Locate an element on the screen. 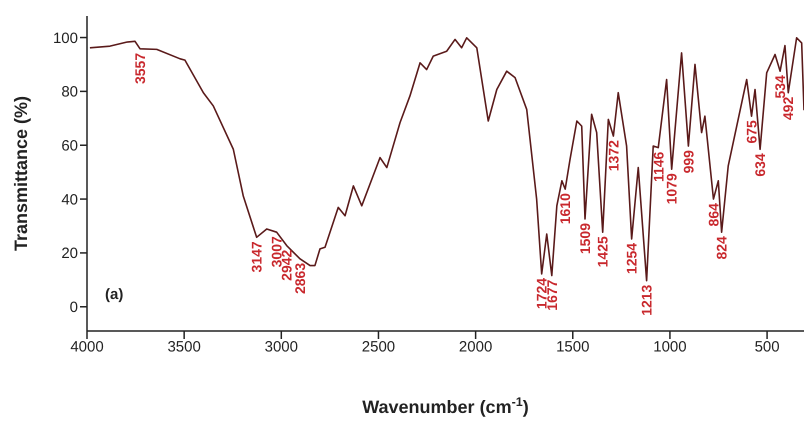 The height and width of the screenshot is (428, 804). annotation: 1425 is located at coordinates (602, 252).